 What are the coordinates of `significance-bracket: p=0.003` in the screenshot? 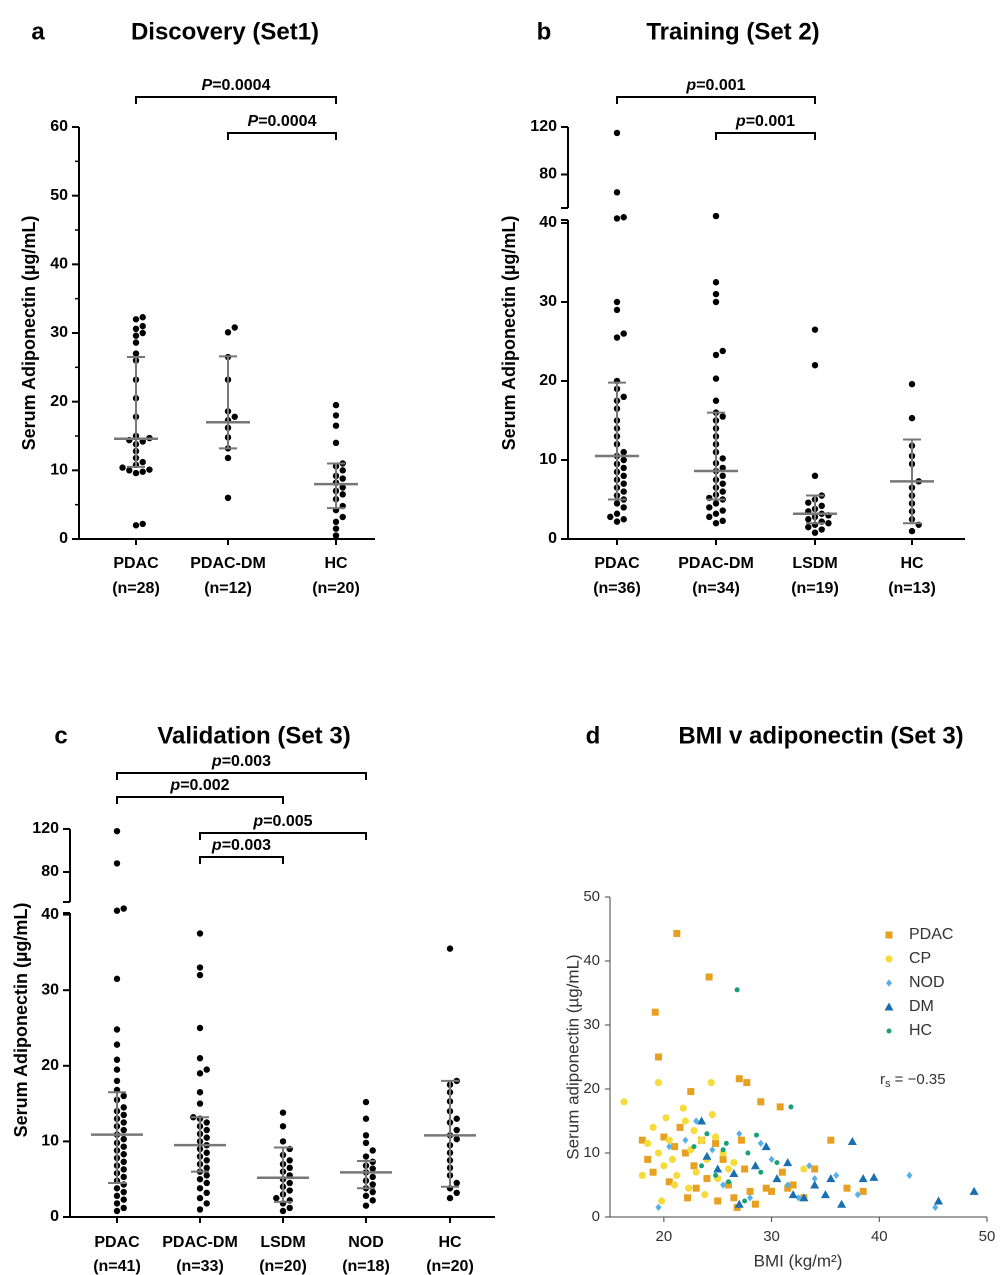 It's located at (241, 850).